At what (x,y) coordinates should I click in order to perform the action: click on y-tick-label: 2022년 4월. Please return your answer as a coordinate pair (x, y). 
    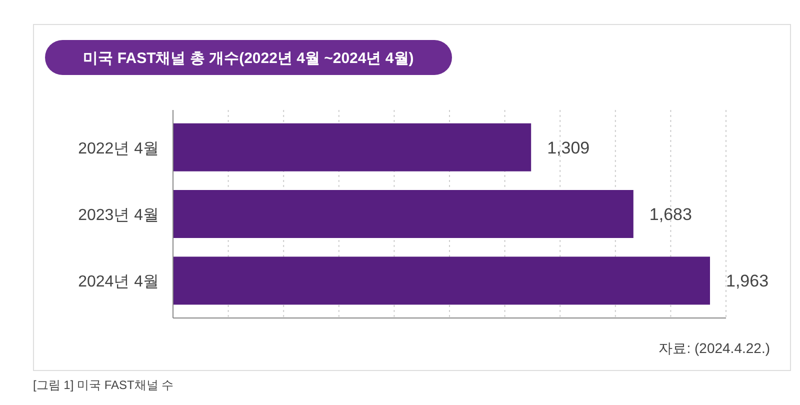
    Looking at the image, I should click on (118, 149).